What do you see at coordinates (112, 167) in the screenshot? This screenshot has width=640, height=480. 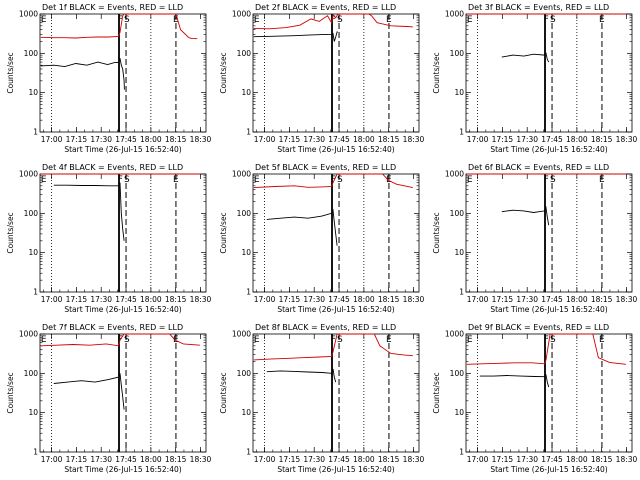 I see `chart-title: Det 4f BLACK = Events, RED = LLD` at bounding box center [112, 167].